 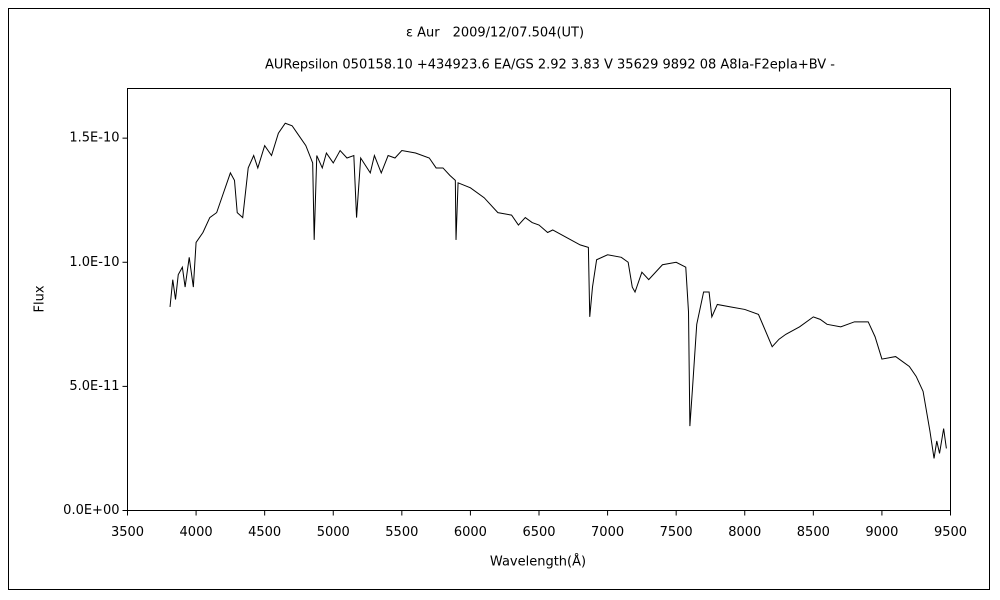 I want to click on y-tick-label: 0.0E+00, so click(x=91, y=510).